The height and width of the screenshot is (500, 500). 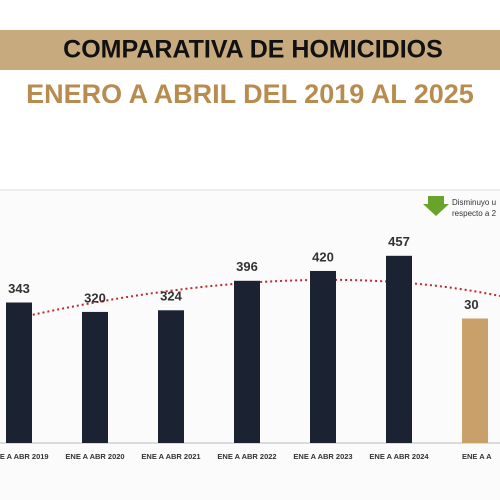 What do you see at coordinates (95, 297) in the screenshot?
I see `value-label: 320` at bounding box center [95, 297].